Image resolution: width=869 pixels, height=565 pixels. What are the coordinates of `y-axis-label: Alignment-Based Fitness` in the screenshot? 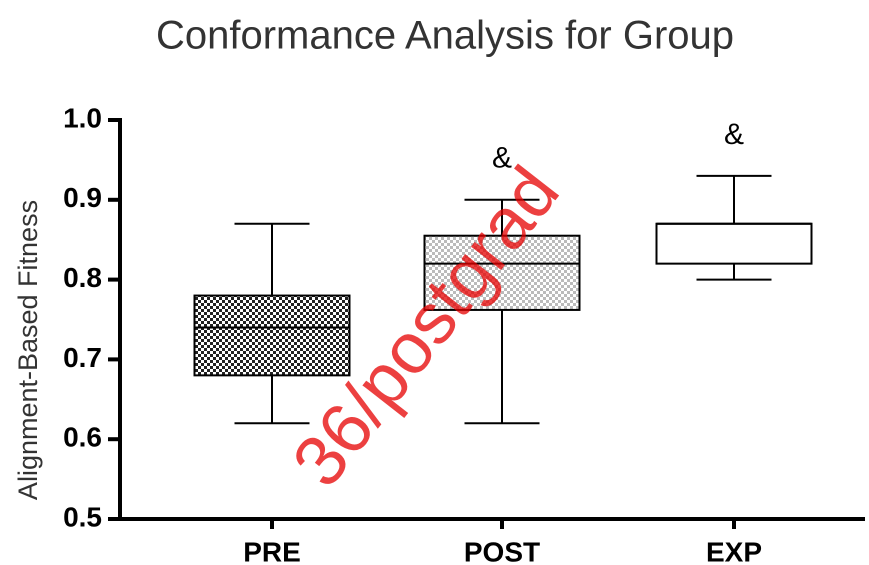 It's located at (28, 350).